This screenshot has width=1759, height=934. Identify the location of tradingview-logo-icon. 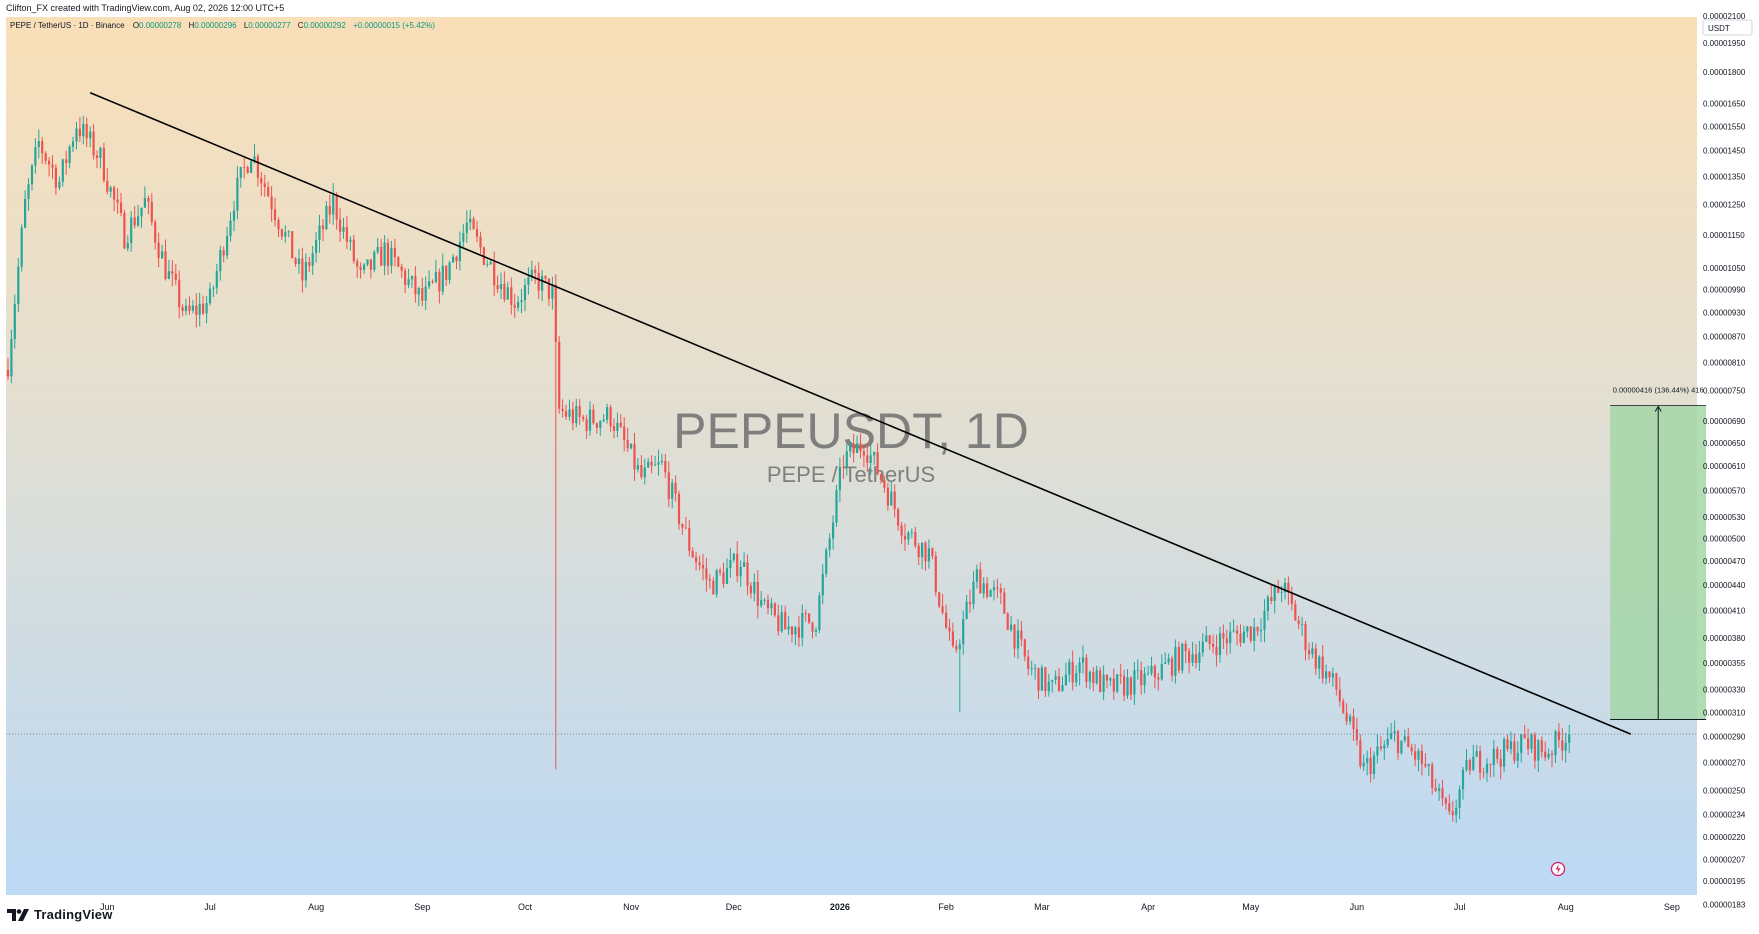
(18, 914).